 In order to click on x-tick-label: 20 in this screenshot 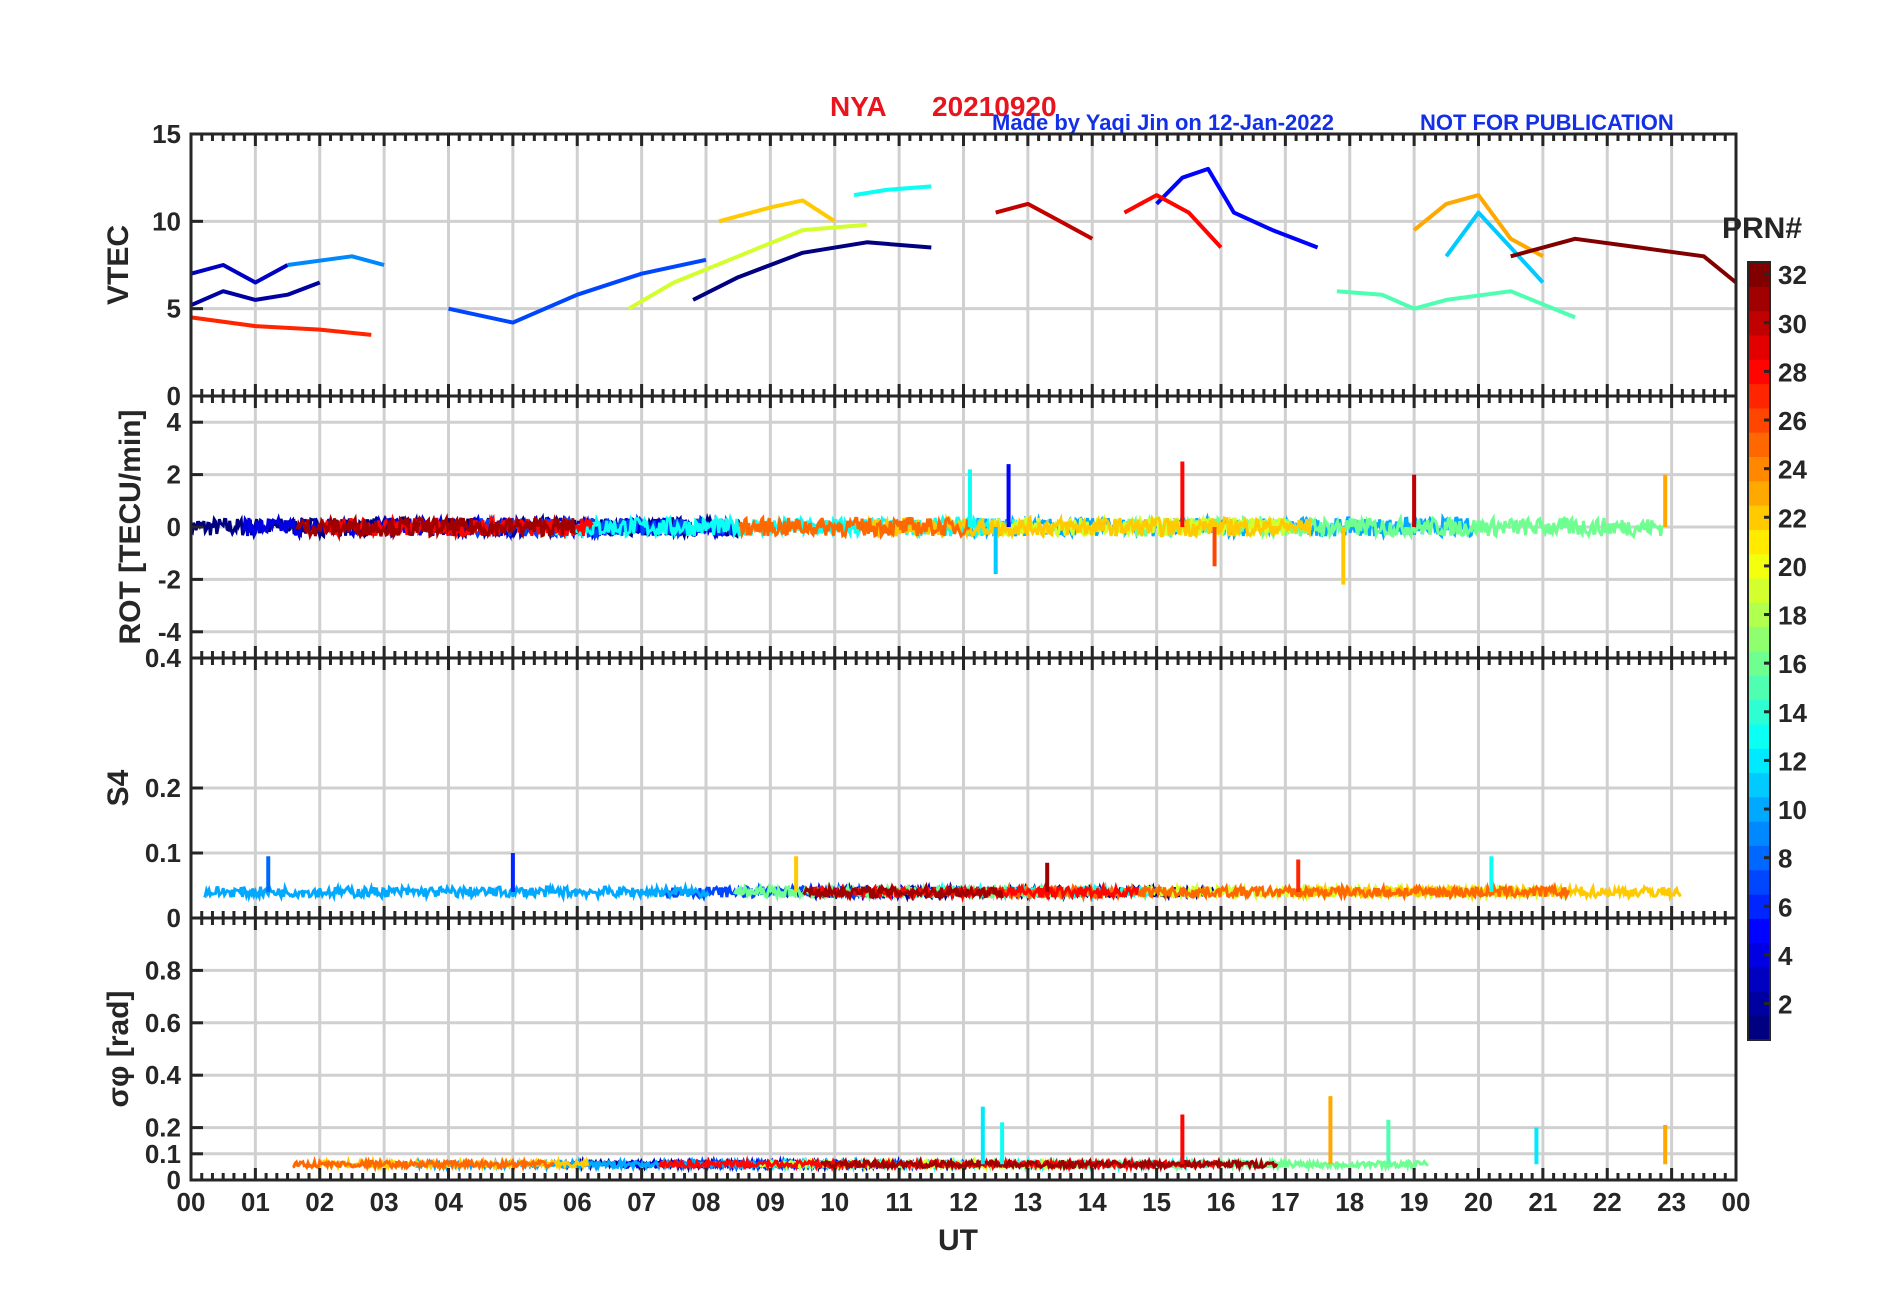, I will do `click(1478, 1202)`.